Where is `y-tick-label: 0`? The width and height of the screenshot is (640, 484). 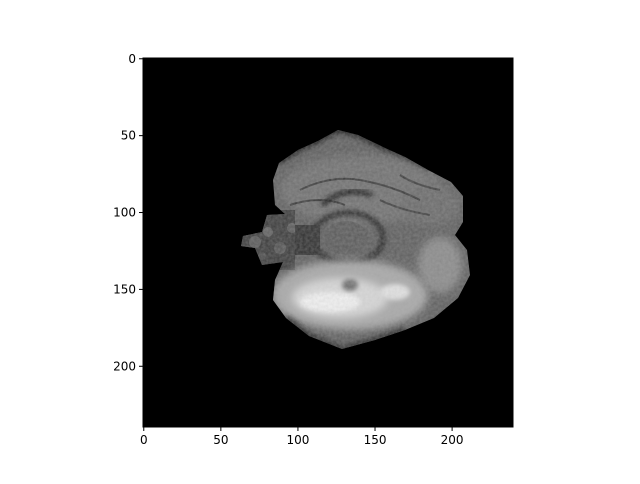
y-tick-label: 0 is located at coordinates (132, 59).